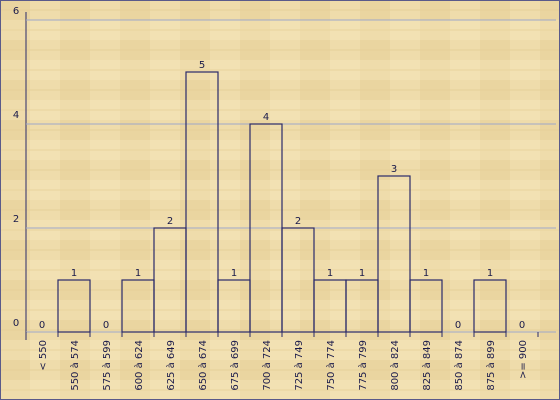 This screenshot has width=560, height=400. What do you see at coordinates (459, 365) in the screenshot?
I see `x-tick-label: 850 à 874` at bounding box center [459, 365].